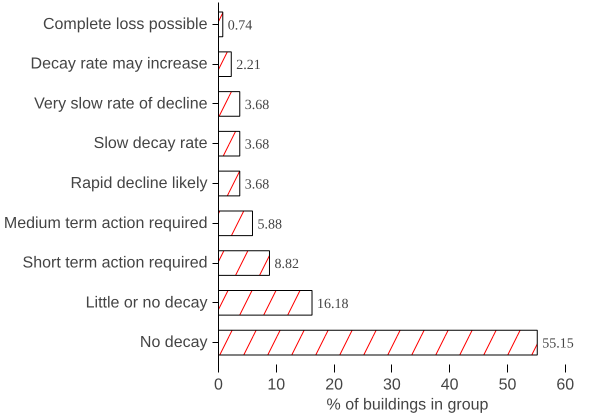 Image resolution: width=602 pixels, height=416 pixels. I want to click on x-tick-label: 20, so click(334, 385).